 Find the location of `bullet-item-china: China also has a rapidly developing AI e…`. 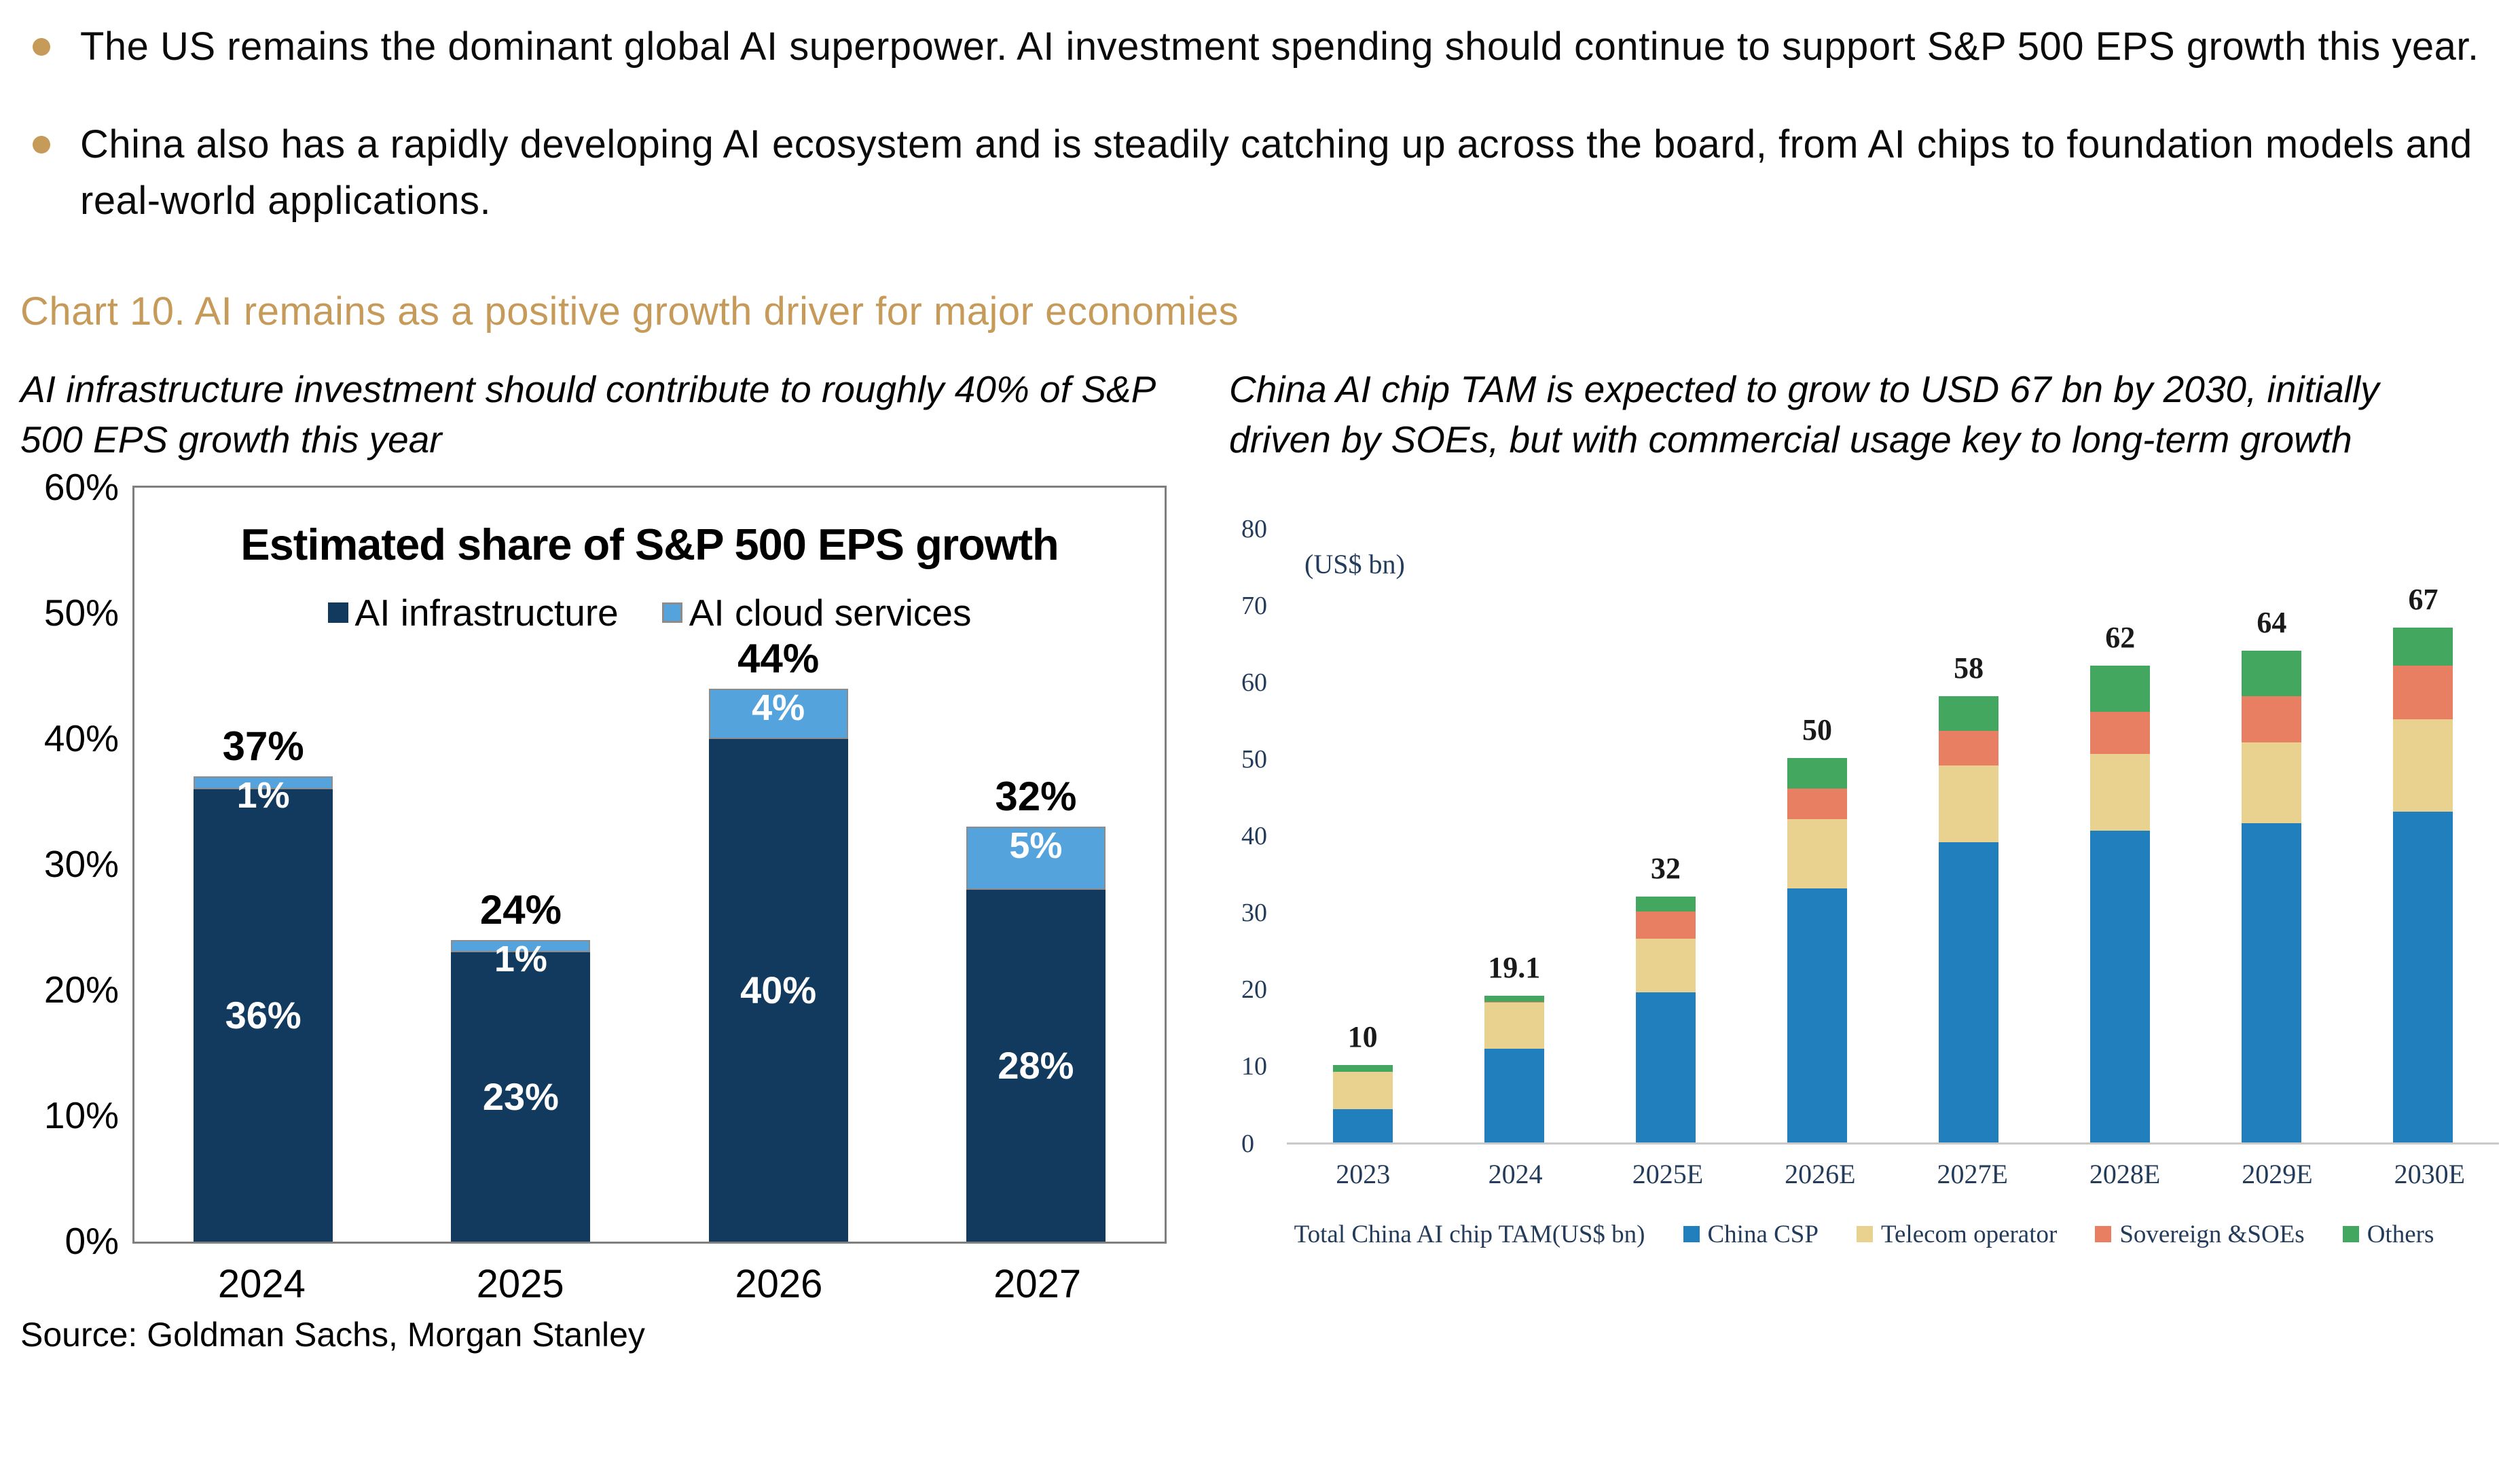

bullet-item-china: China also has a rapidly developing AI e… is located at coordinates (1257, 173).